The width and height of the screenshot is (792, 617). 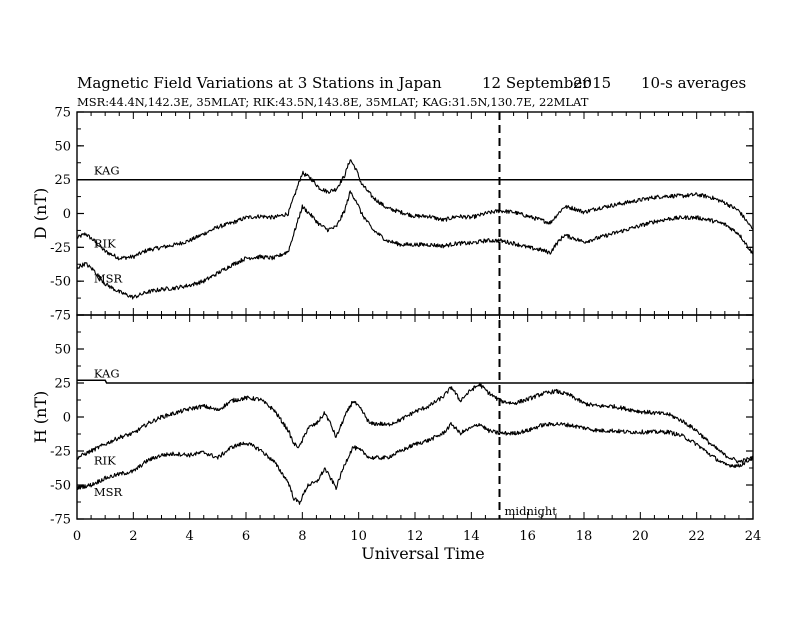 I want to click on y-axis-label-D: D (nT), so click(x=40, y=213).